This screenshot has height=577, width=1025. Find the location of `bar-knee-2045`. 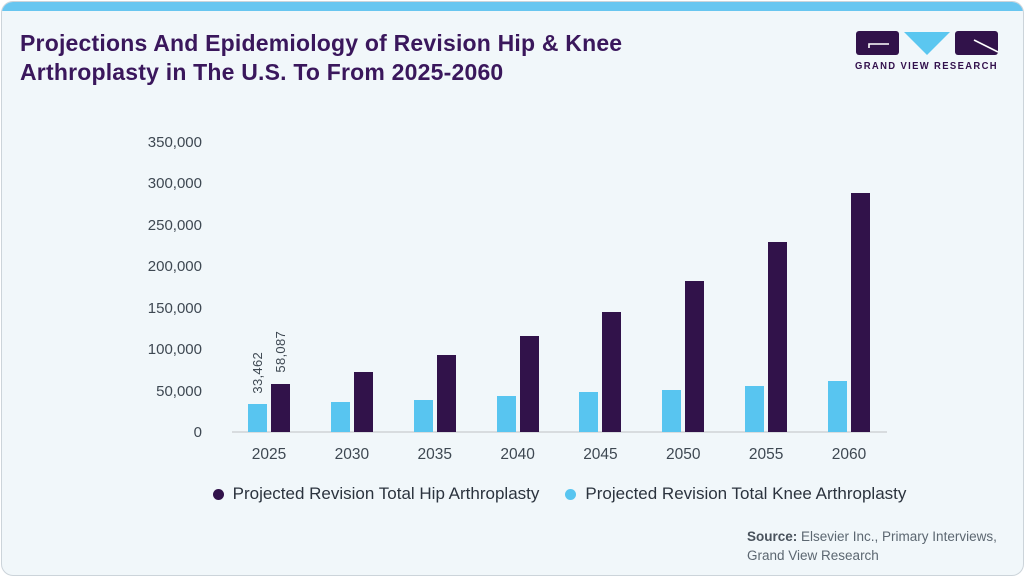

bar-knee-2045 is located at coordinates (589, 412).